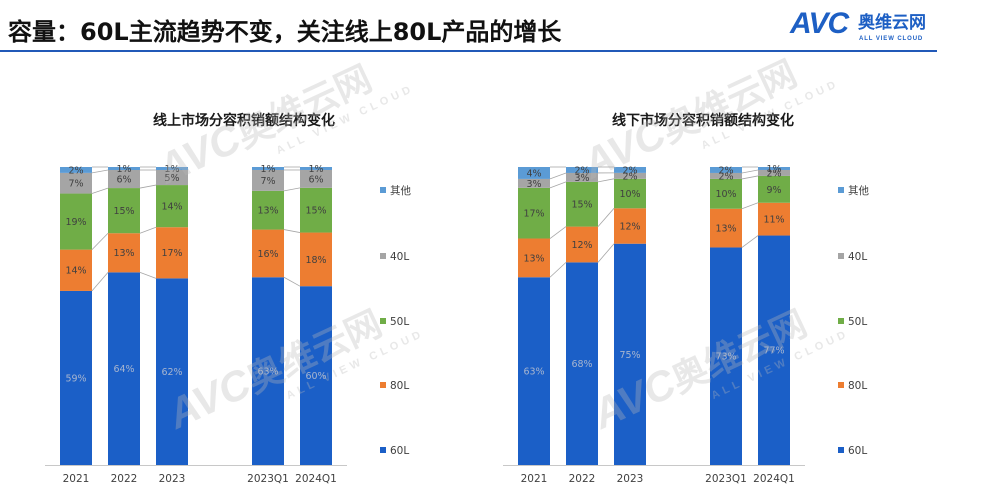 This screenshot has width=983, height=496. I want to click on bar-other-2023q1, so click(726, 170).